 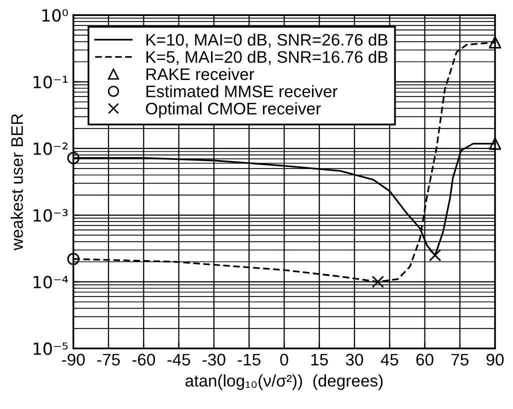 What do you see at coordinates (233, 110) in the screenshot?
I see `legend-label: Optimal CMOE receiver` at bounding box center [233, 110].